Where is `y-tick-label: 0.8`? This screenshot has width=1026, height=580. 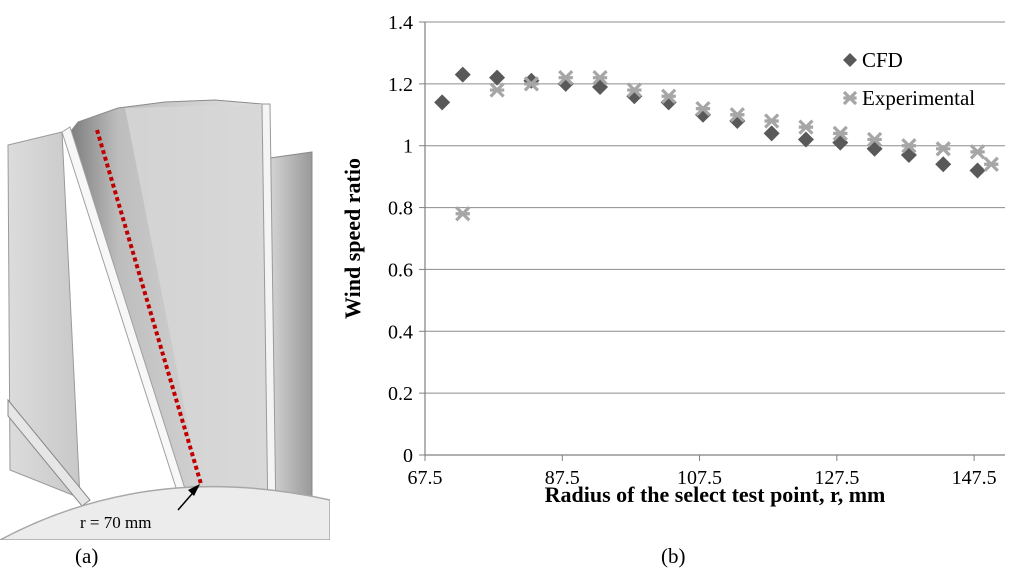
y-tick-label: 0.8 is located at coordinates (400, 209).